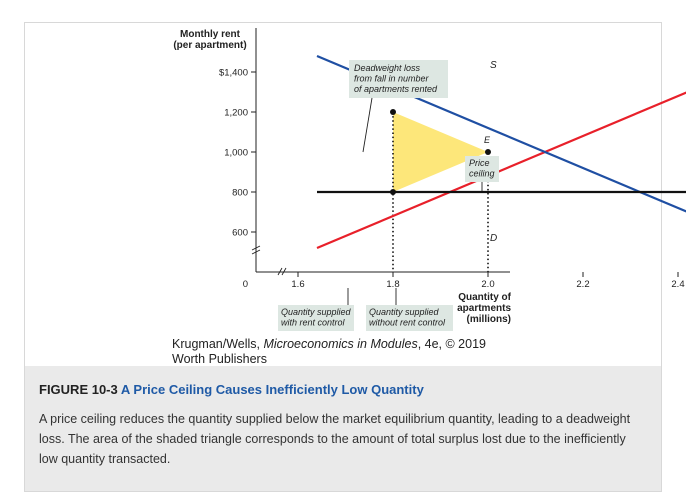 The height and width of the screenshot is (504, 686). I want to click on demand-label: D, so click(493, 238).